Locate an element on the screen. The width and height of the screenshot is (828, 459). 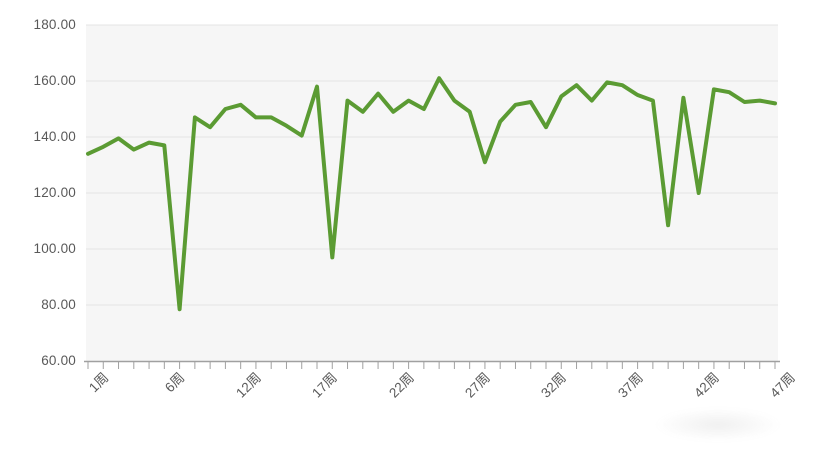
y-axis-label: 60.00 is located at coordinates (58, 360).